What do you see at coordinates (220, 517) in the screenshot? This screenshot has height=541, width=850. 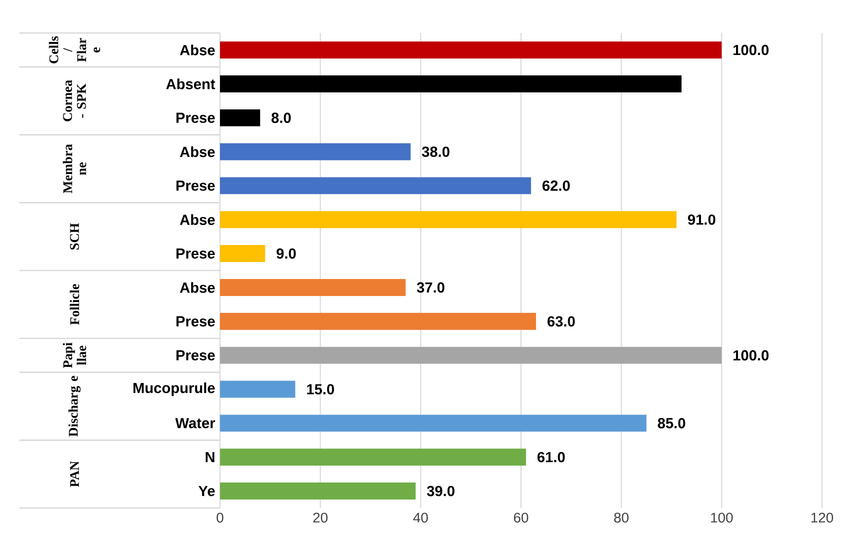 I see `x-tick-label: 0` at bounding box center [220, 517].